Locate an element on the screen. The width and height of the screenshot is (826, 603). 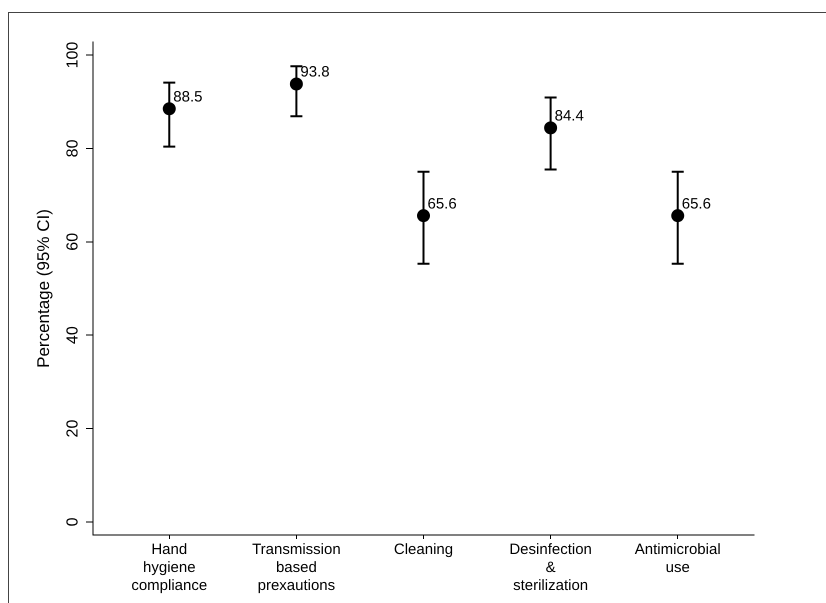
data-label: 93.8 is located at coordinates (315, 72).